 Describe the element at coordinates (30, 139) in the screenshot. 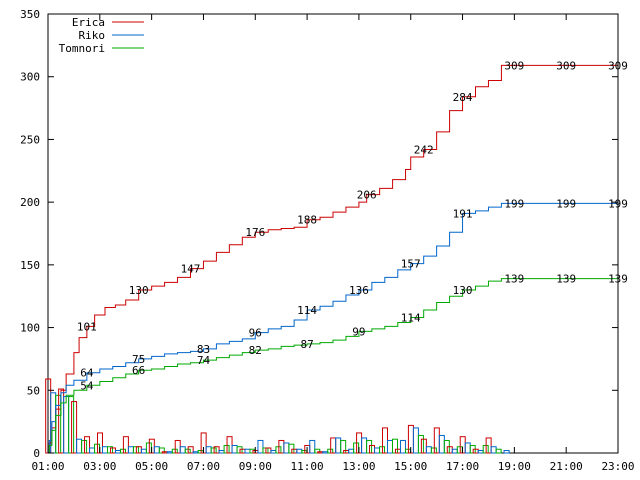

I see `y-tick-label: 250` at that location.